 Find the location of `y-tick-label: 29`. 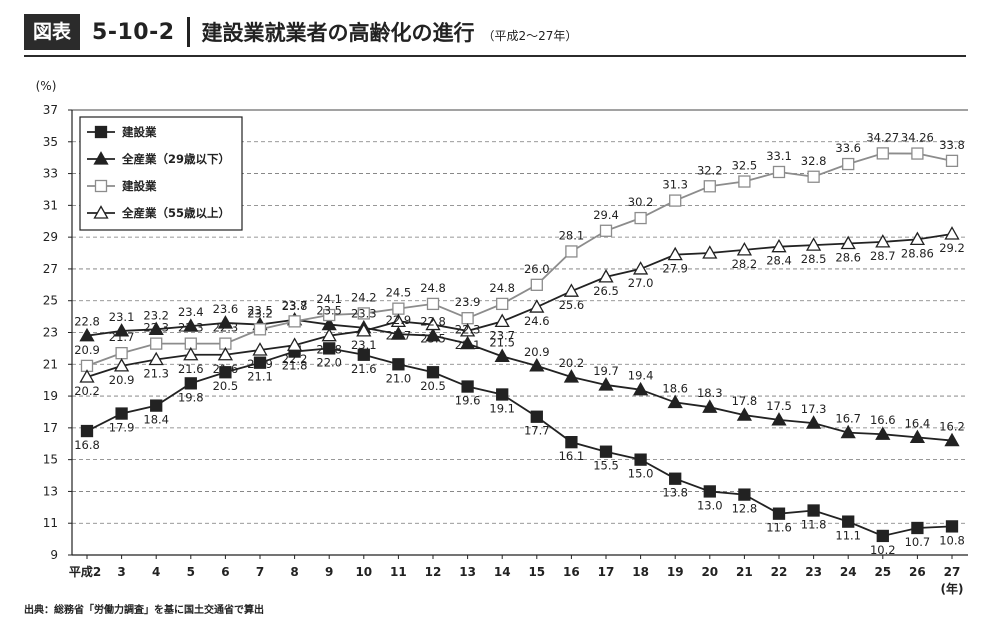

y-tick-label: 29 is located at coordinates (50, 237).